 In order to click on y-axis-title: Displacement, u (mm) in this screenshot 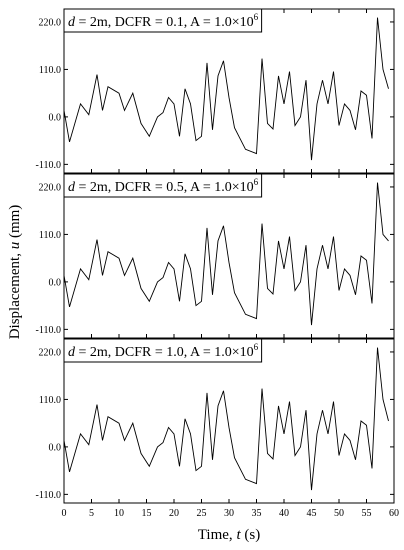, I will do `click(15, 272)`.